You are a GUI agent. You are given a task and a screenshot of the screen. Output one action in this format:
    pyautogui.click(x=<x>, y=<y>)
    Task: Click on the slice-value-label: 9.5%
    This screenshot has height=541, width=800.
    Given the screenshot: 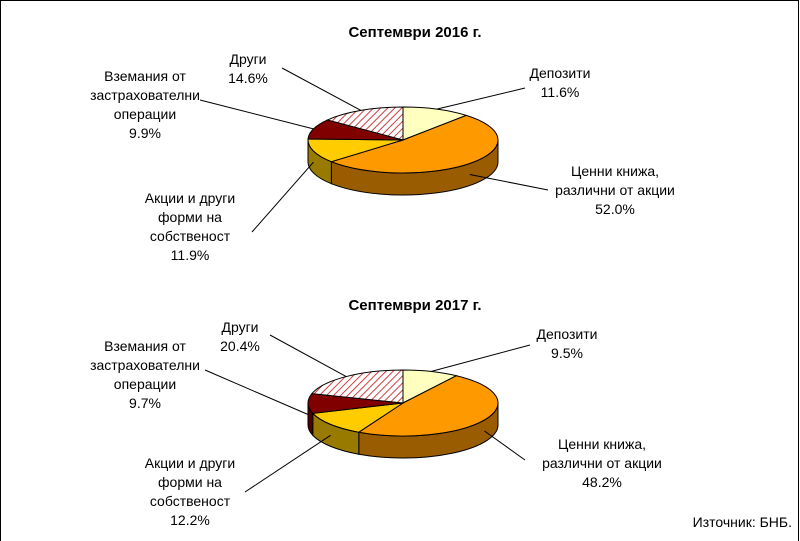 What is the action you would take?
    pyautogui.click(x=567, y=353)
    